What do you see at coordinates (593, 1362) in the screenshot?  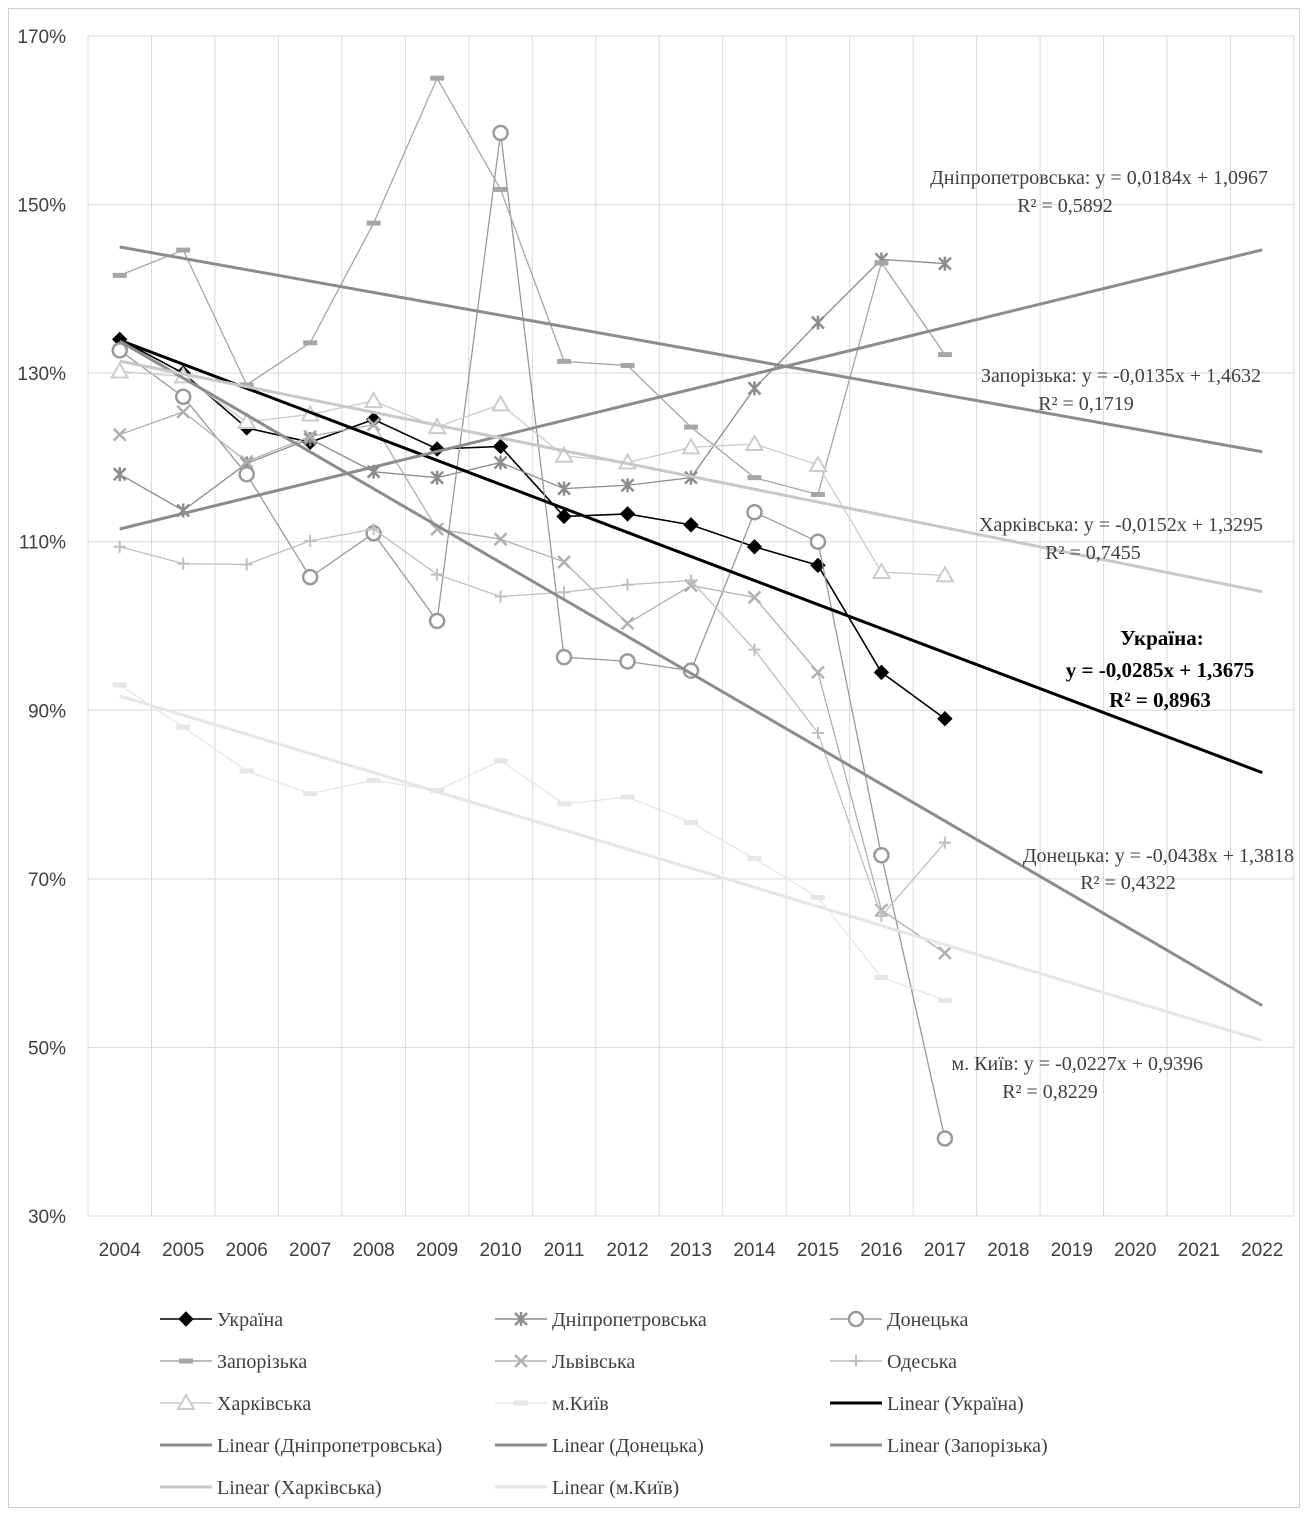 I see `legend-label: Львівська` at bounding box center [593, 1362].